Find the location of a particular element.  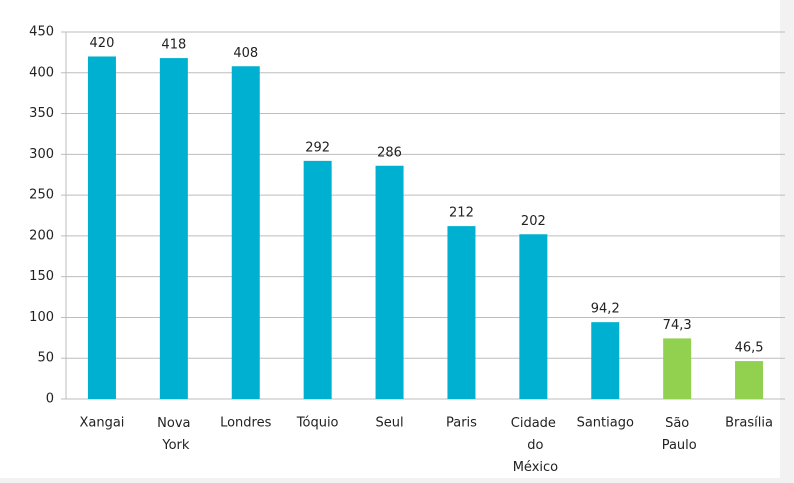

y-tick-label: 300 is located at coordinates (41, 154).